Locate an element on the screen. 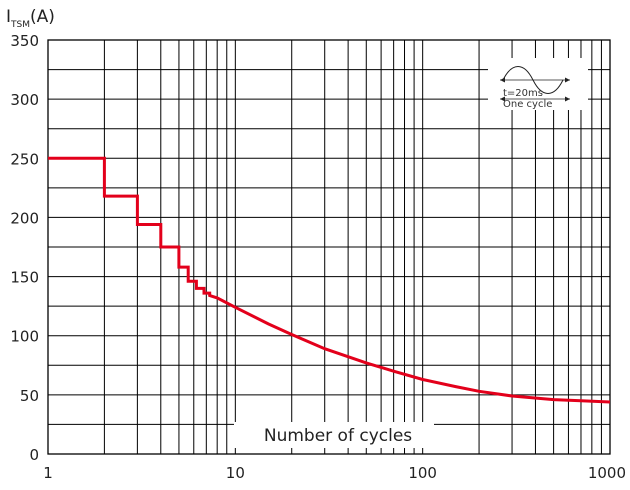 The image size is (630, 490). y-tick-label: 250 is located at coordinates (24, 159).